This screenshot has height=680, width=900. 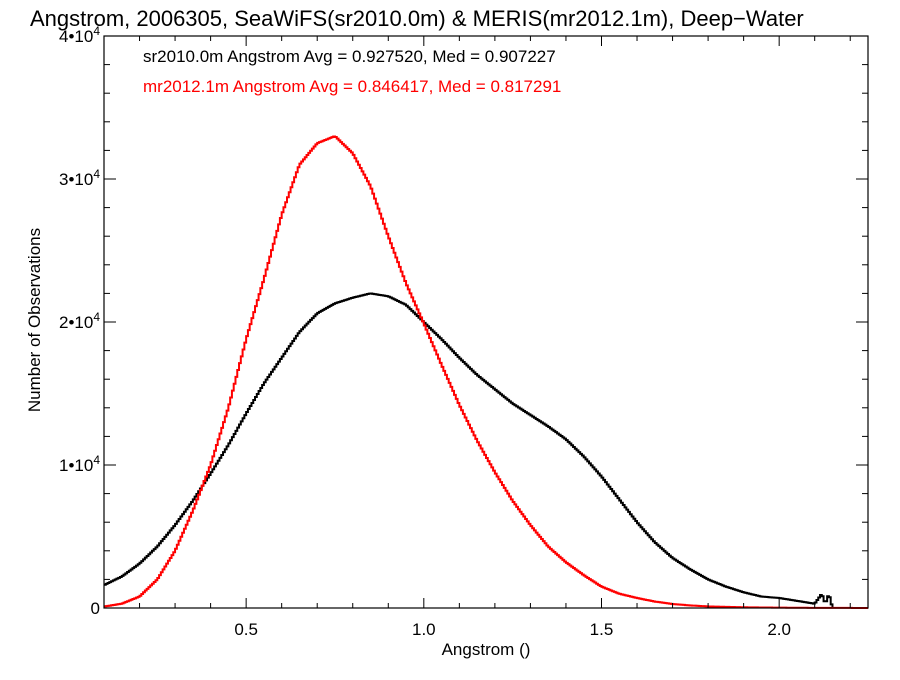 I want to click on y-tick-label: 2•104, so click(x=79, y=321).